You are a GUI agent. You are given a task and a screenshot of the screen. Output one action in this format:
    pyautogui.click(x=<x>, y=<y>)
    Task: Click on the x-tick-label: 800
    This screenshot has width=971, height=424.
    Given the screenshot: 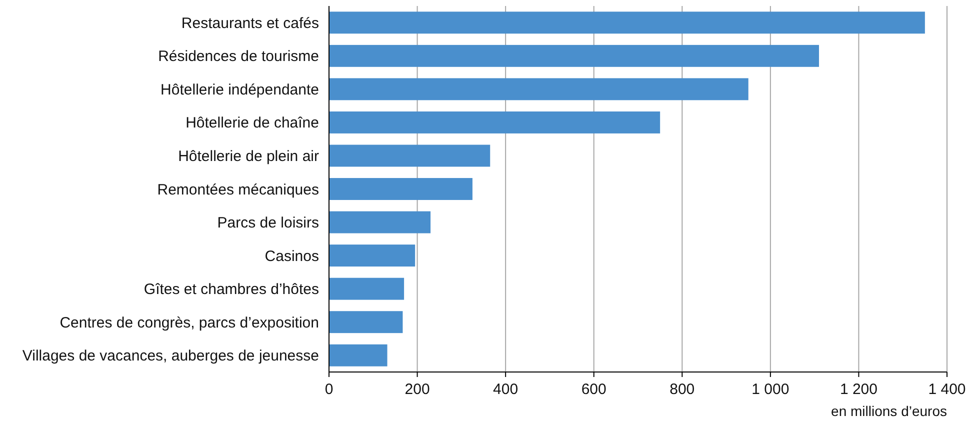 What is the action you would take?
    pyautogui.click(x=682, y=389)
    